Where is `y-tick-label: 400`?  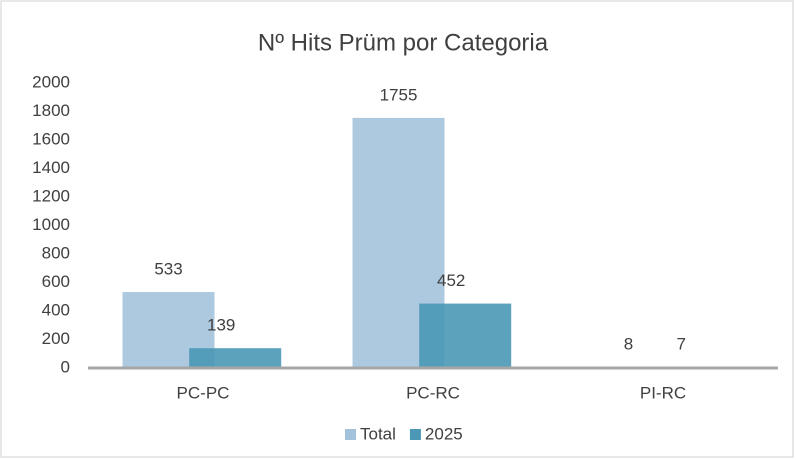 y-tick-label: 400 is located at coordinates (56, 309).